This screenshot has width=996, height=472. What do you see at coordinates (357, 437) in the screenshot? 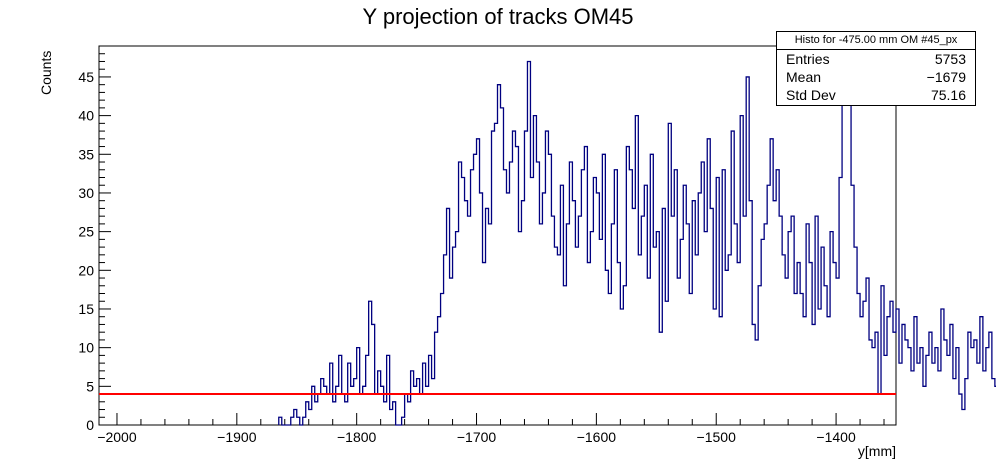
I see `x-tick-label: −1800` at bounding box center [357, 437].